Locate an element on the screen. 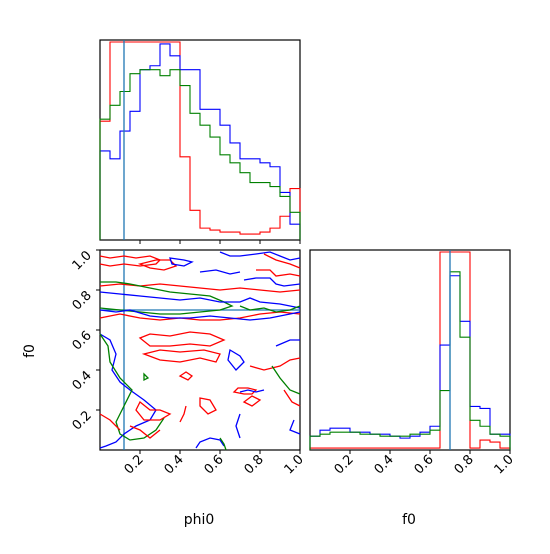 The height and width of the screenshot is (554, 550). hist-phi0-panel is located at coordinates (200, 140).